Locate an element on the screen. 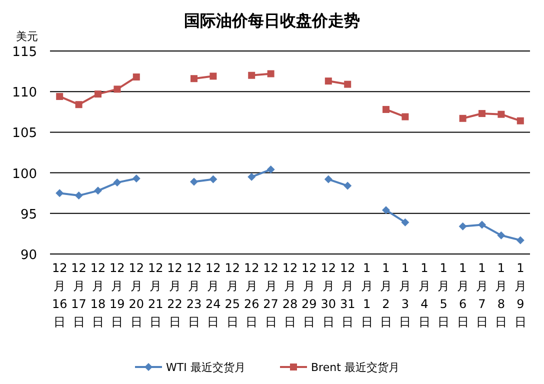  x-tick-label: 12月30日 is located at coordinates (328, 295).